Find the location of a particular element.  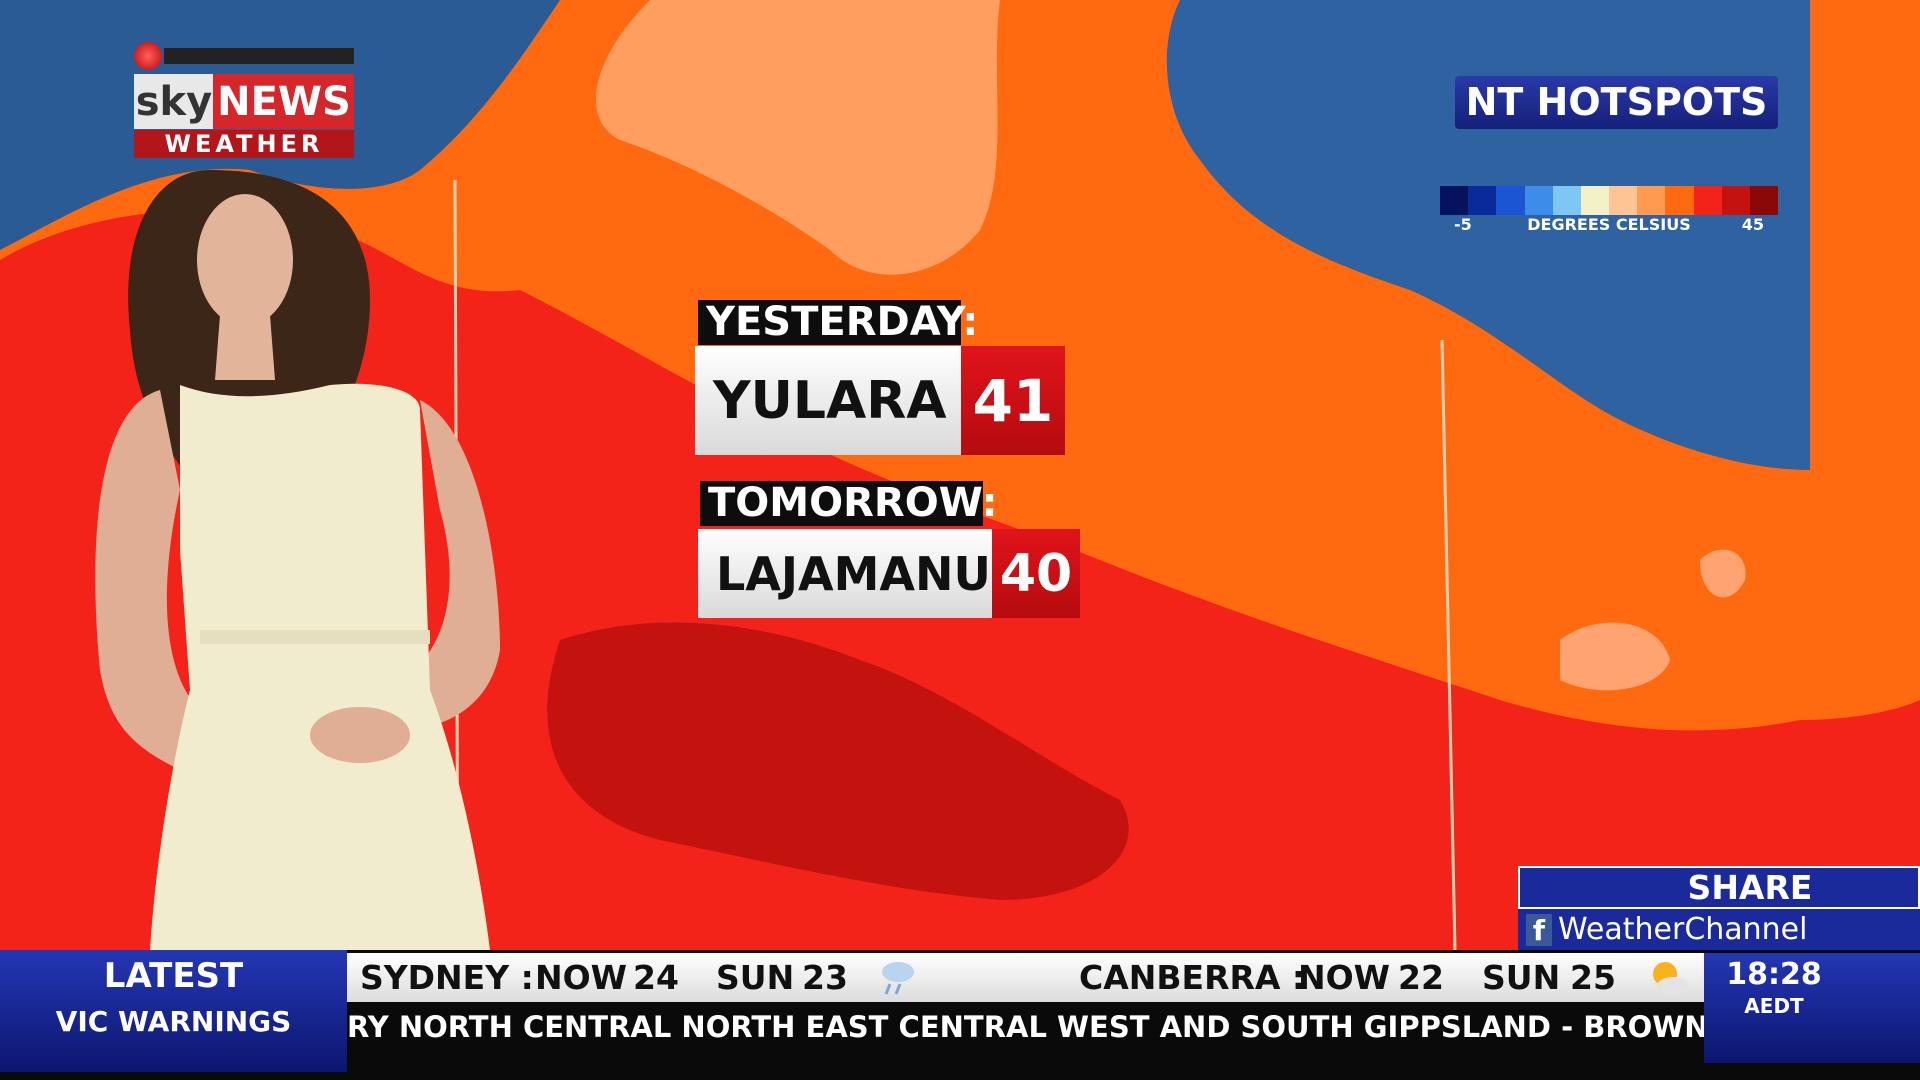

clock-time: 18:28 is located at coordinates (1774, 974).